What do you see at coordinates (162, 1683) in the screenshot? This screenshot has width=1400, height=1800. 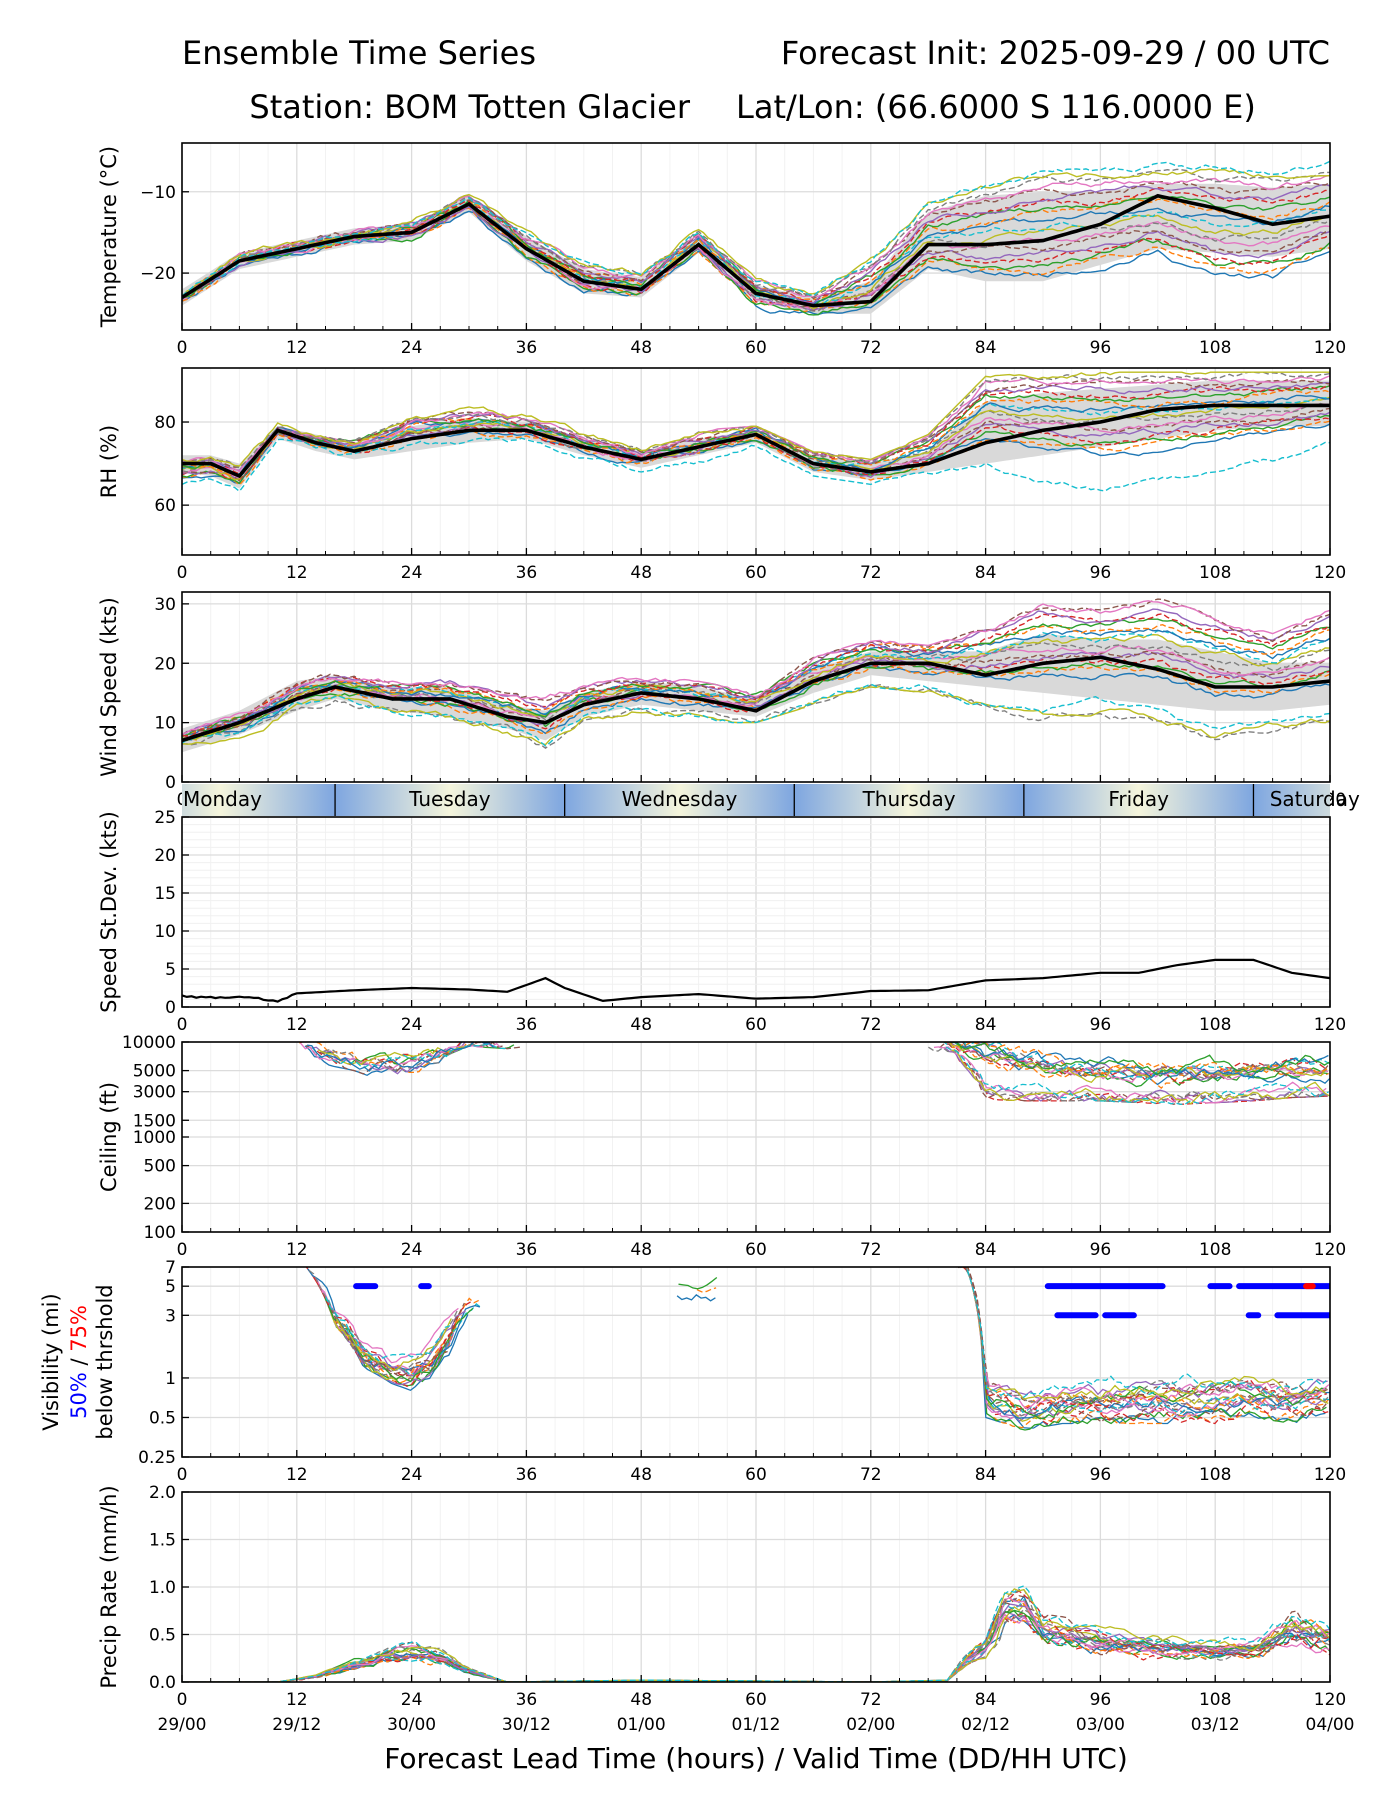 I see `precip-rate-y-tick-label: 0.0` at bounding box center [162, 1683].